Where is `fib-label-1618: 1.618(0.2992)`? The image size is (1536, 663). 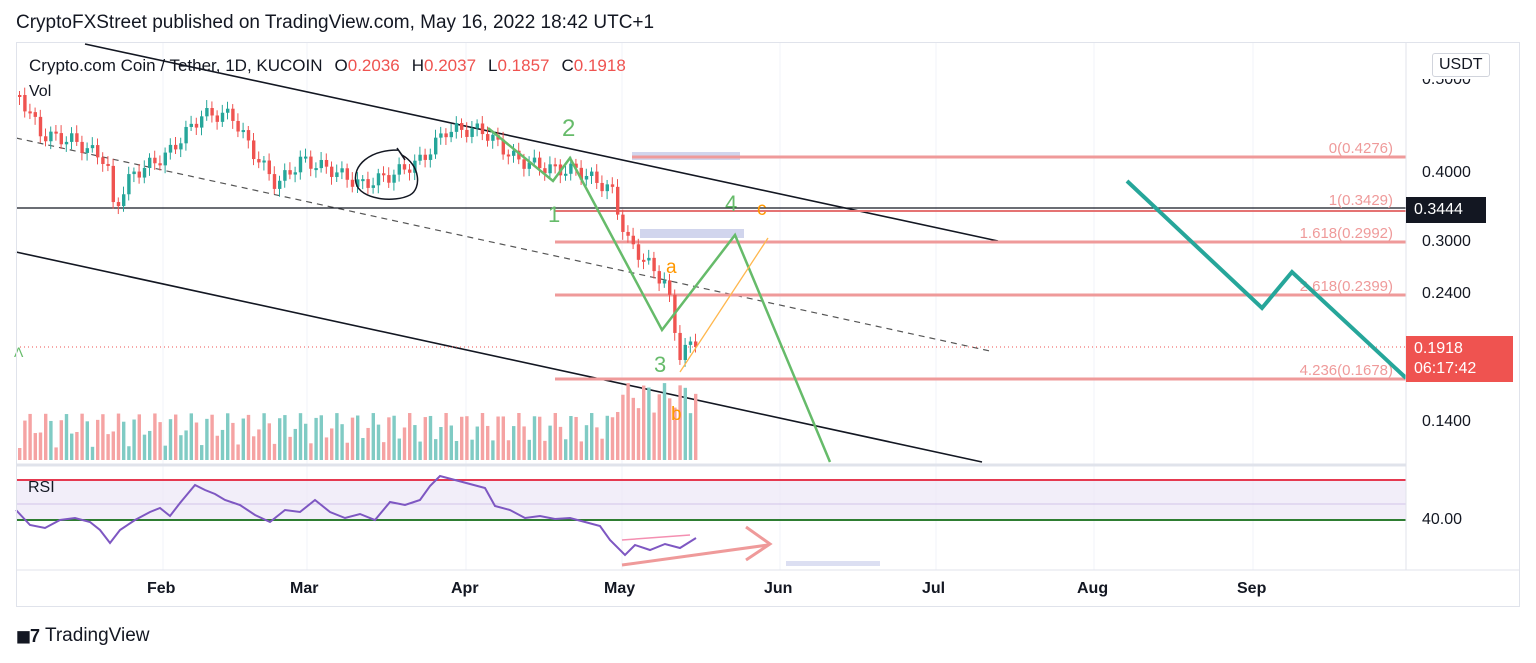
fib-label-1618: 1.618(0.2992) is located at coordinates (1346, 233).